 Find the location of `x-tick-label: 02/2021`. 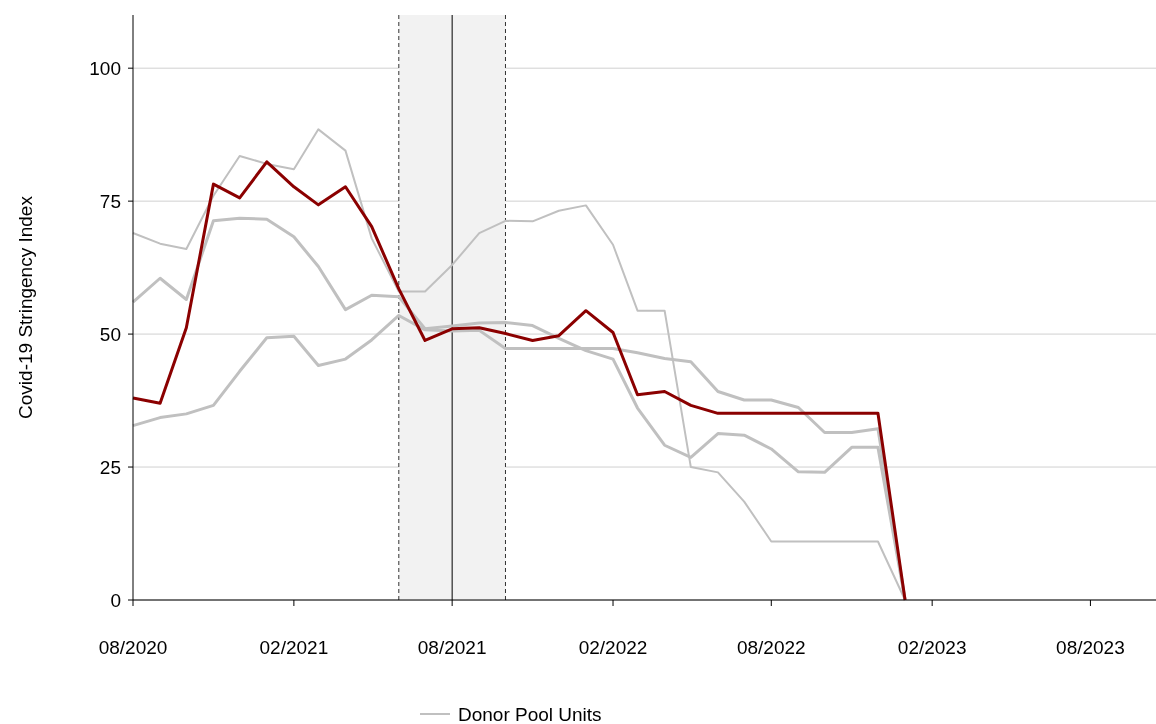

x-tick-label: 02/2021 is located at coordinates (294, 647).